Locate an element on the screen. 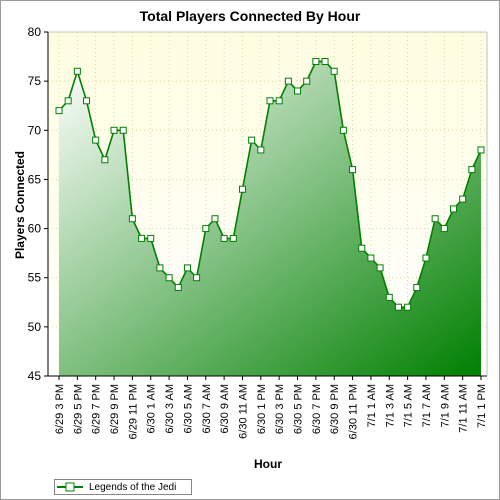  x-tick-label: 7/1 5 AM is located at coordinates (409, 405).